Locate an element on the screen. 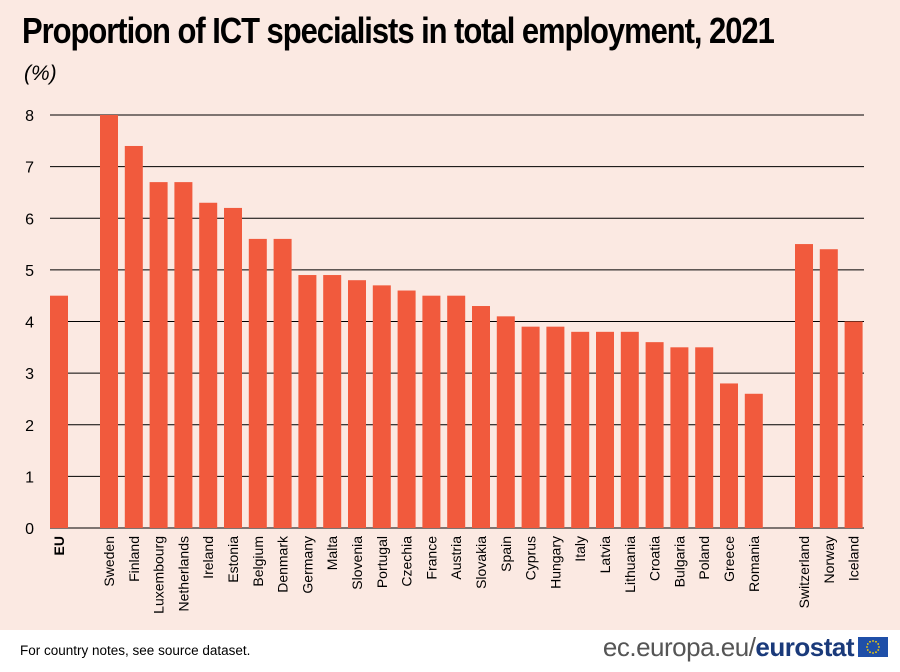 This screenshot has width=900, height=672. x-tick-label: Spain is located at coordinates (506, 554).